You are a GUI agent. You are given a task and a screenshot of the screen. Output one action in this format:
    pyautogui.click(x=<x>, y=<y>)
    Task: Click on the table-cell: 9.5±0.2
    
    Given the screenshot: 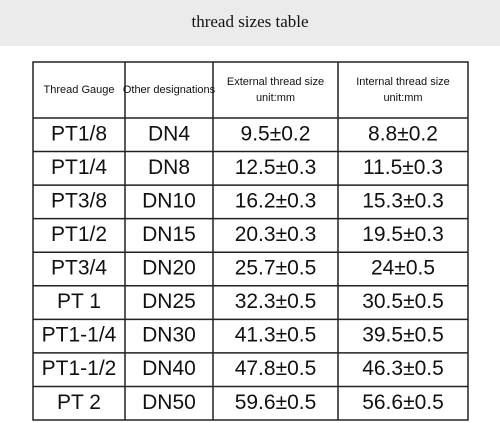 What is the action you would take?
    pyautogui.click(x=276, y=133)
    